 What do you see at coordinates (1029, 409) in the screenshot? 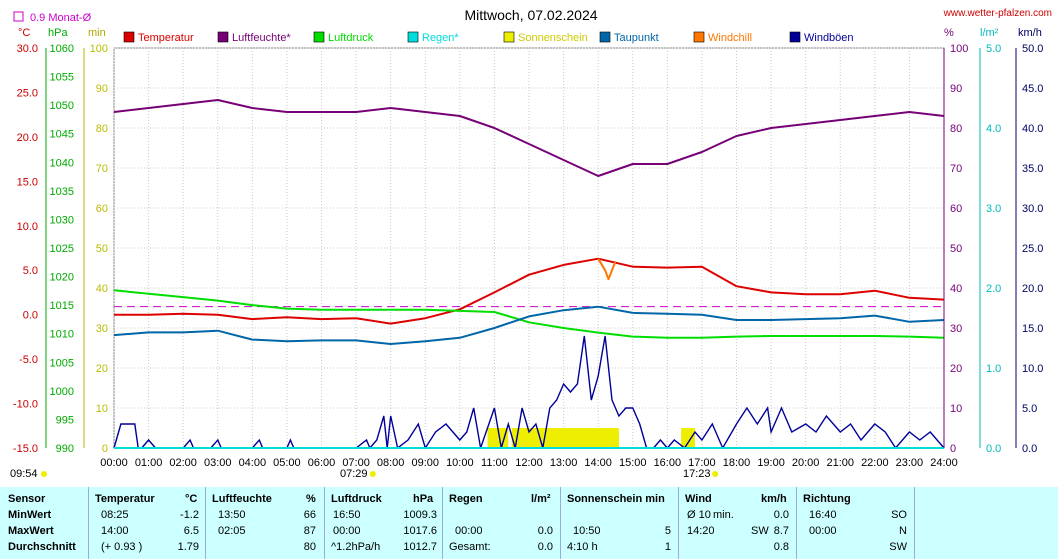
I see `y-tick-wind: 5.0` at bounding box center [1029, 409].